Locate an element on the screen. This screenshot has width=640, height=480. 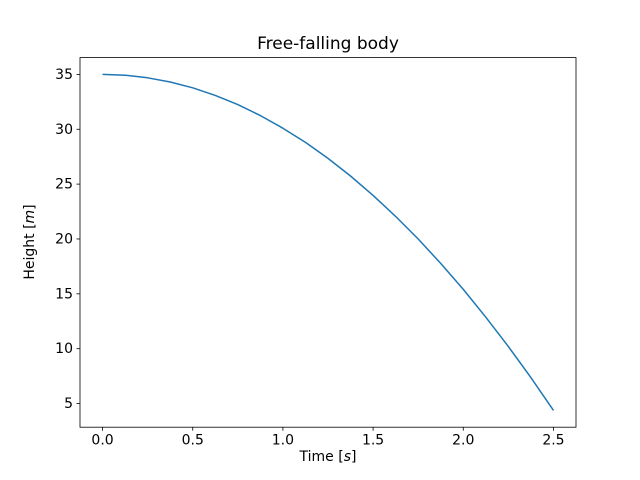
x-tick-label: 1.0 is located at coordinates (283, 441).